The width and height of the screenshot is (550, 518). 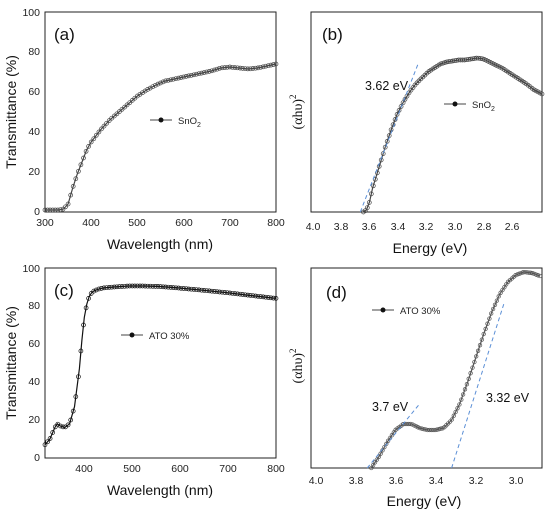 What do you see at coordinates (516, 481) in the screenshot?
I see `panel-d-xtick: 3.0` at bounding box center [516, 481].